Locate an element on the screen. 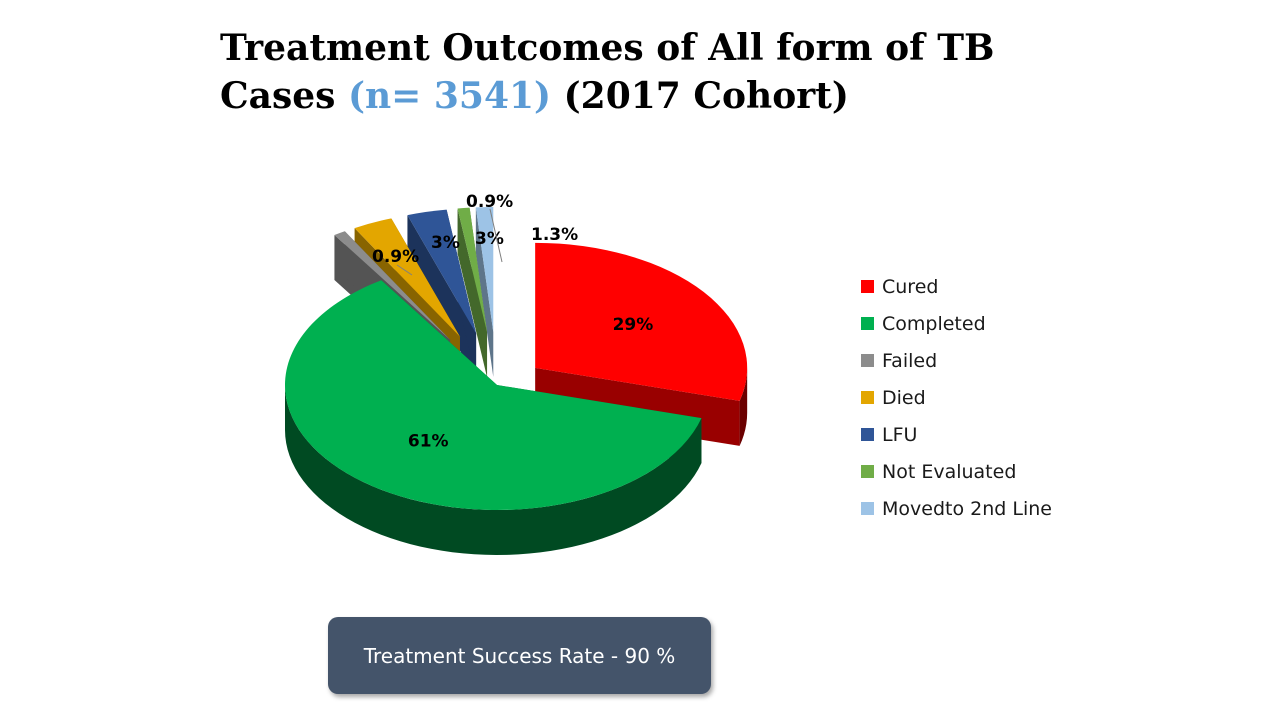 The height and width of the screenshot is (720, 1280). slice-label-1: 61% is located at coordinates (428, 442).